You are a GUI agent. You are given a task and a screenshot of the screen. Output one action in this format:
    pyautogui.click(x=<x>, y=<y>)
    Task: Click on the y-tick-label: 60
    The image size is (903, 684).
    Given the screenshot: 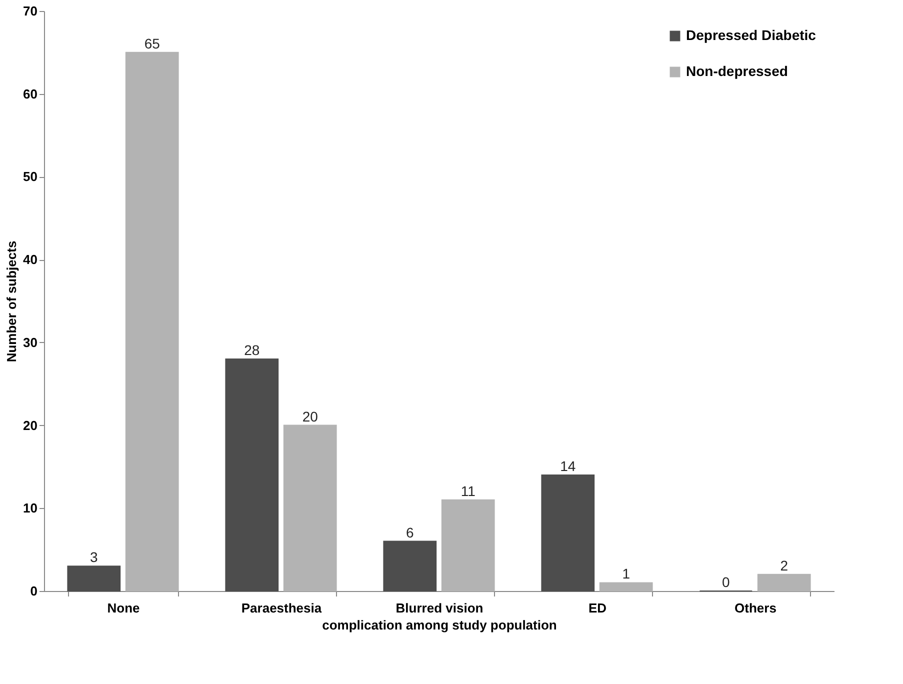 What is the action you would take?
    pyautogui.click(x=30, y=94)
    